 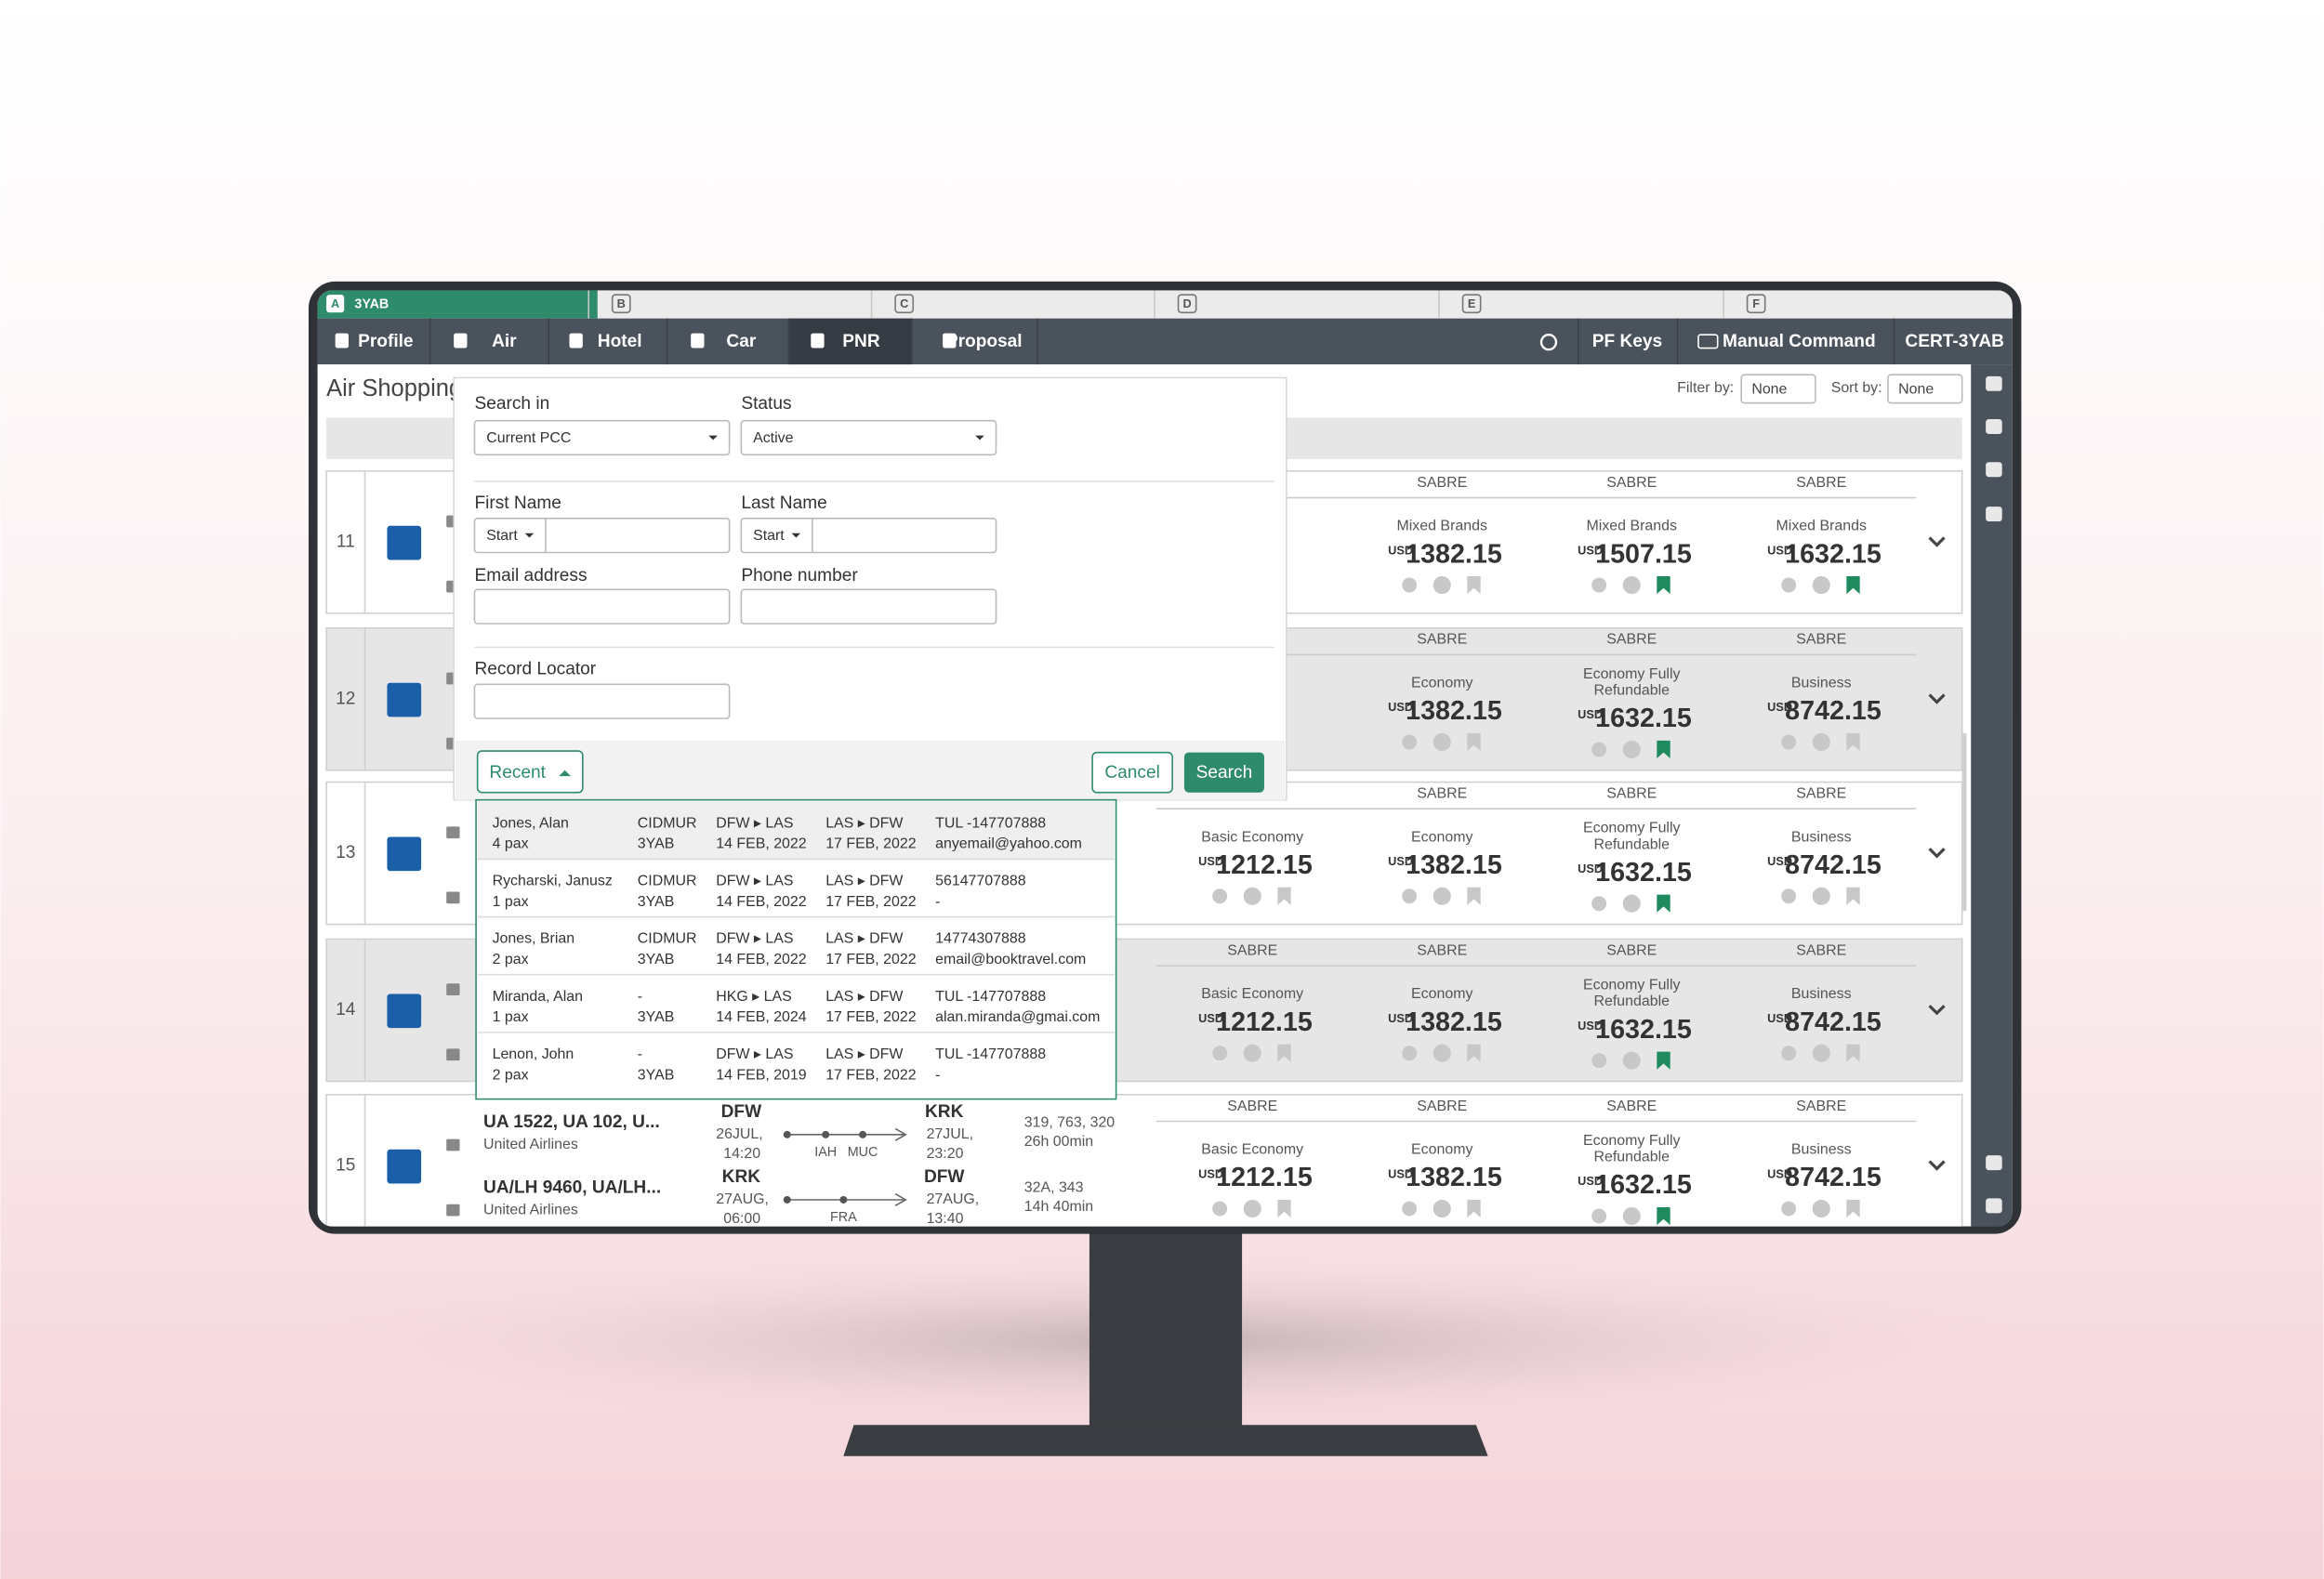 I want to click on email-input, so click(x=602, y=606).